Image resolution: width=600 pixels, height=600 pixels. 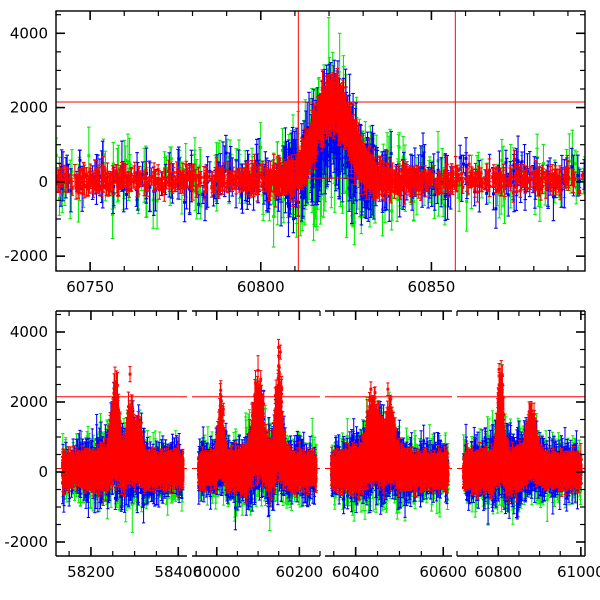 What do you see at coordinates (217, 572) in the screenshot?
I see `x-tick-label: 60000` at bounding box center [217, 572].